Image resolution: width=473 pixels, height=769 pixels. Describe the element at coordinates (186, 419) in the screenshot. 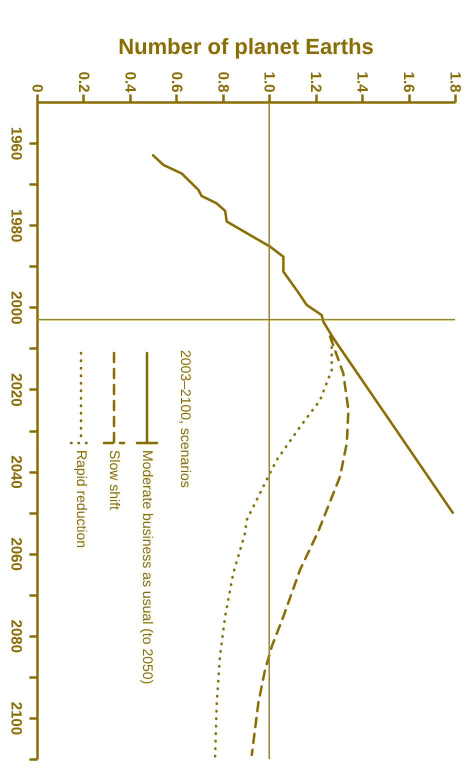

I see `legend-title: 2003–2100, scenarios` at that location.